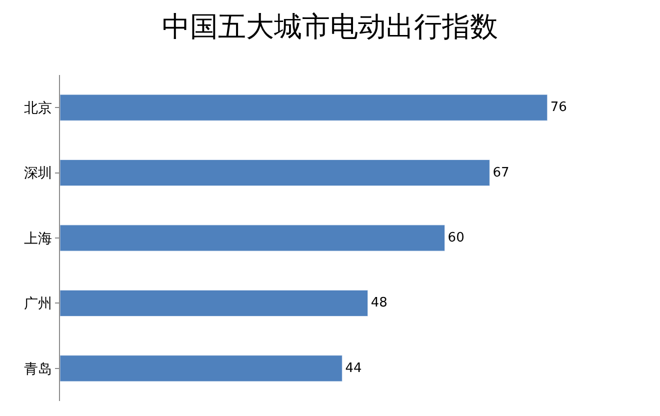  Describe the element at coordinates (501, 172) in the screenshot. I see `data-label: 67` at that location.